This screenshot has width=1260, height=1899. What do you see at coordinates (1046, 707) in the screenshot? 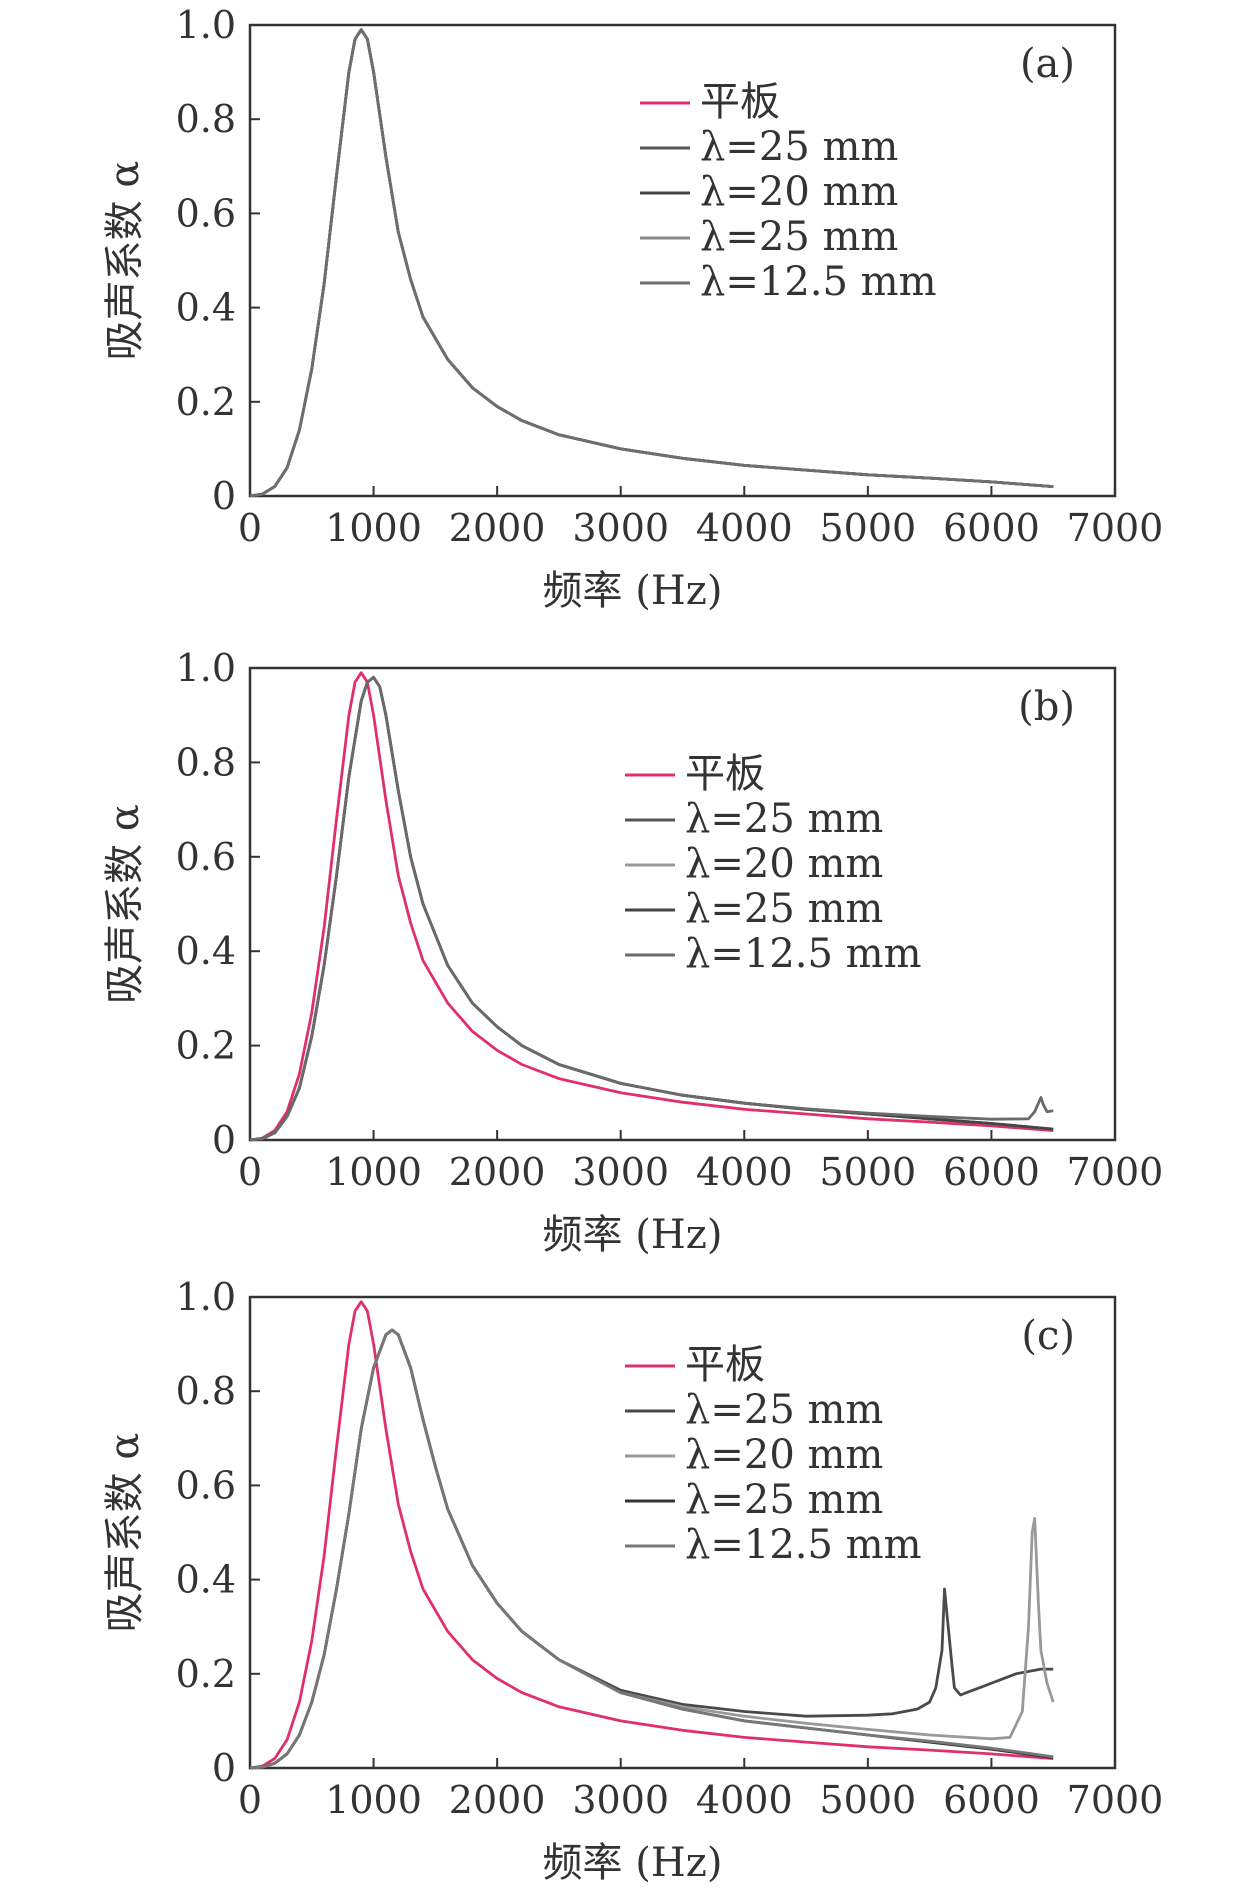
I see `panel-label: (b)` at bounding box center [1046, 707].